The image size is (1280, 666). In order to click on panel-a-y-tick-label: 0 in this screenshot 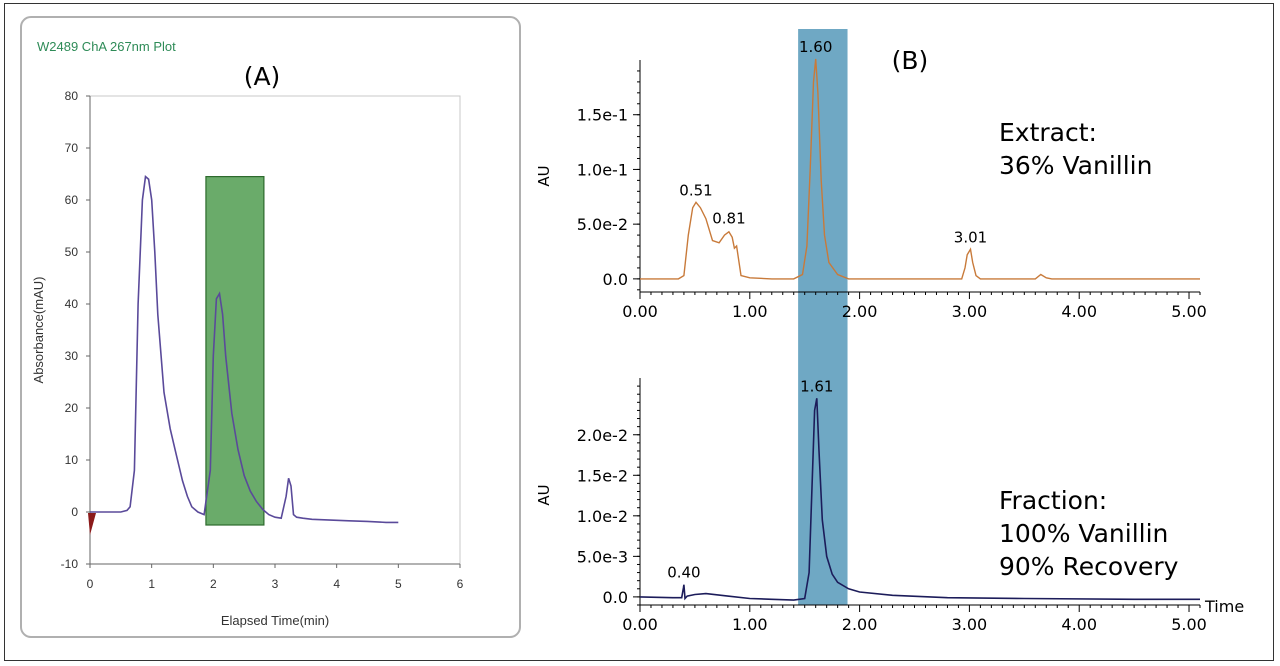, I will do `click(74, 512)`.